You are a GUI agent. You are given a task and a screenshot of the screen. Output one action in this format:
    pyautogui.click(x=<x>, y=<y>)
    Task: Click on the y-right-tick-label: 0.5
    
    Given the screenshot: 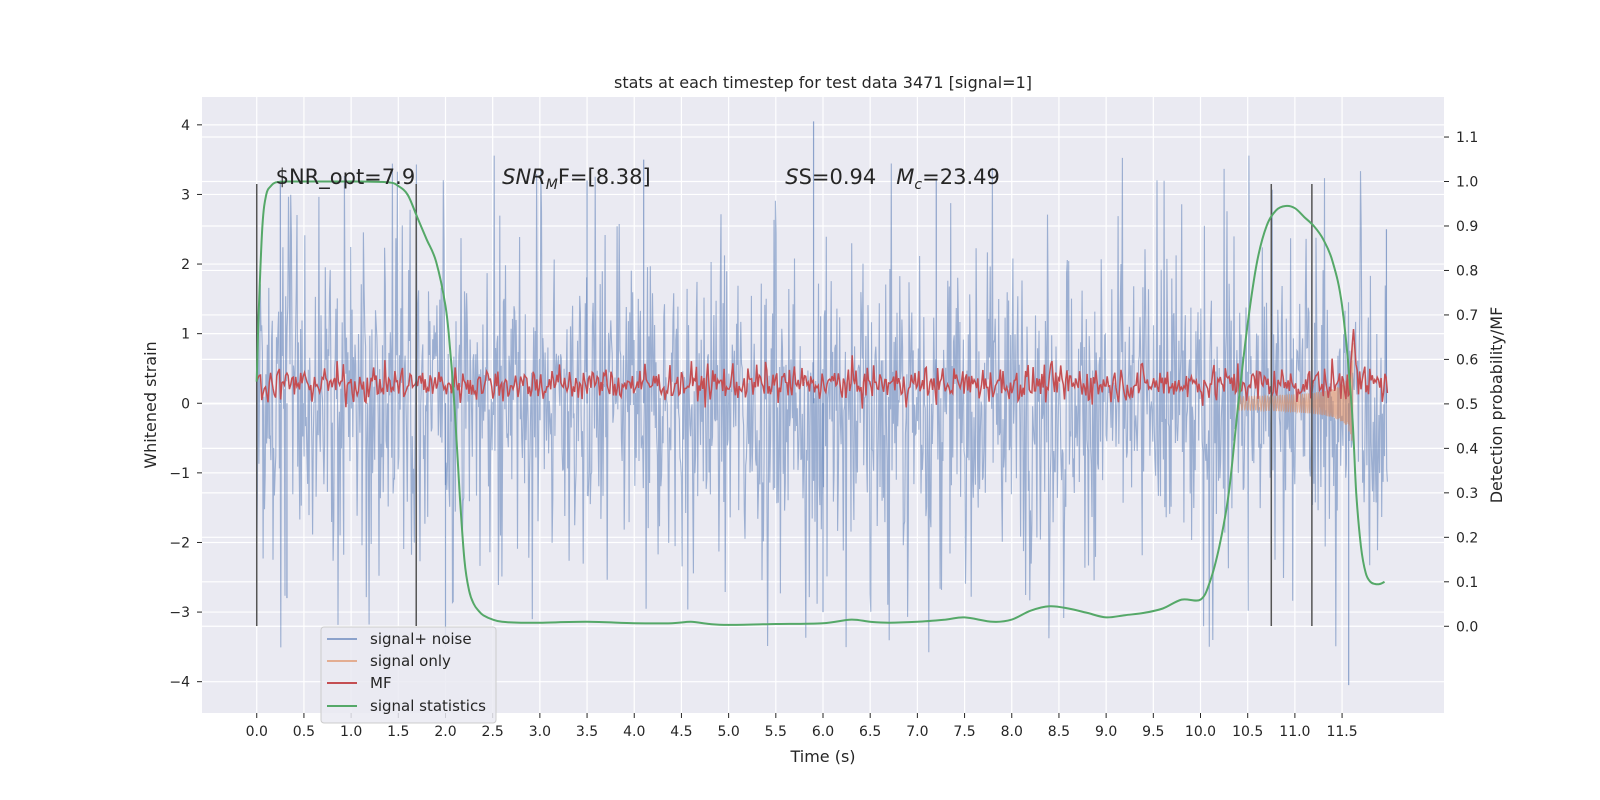 What is the action you would take?
    pyautogui.click(x=1467, y=405)
    